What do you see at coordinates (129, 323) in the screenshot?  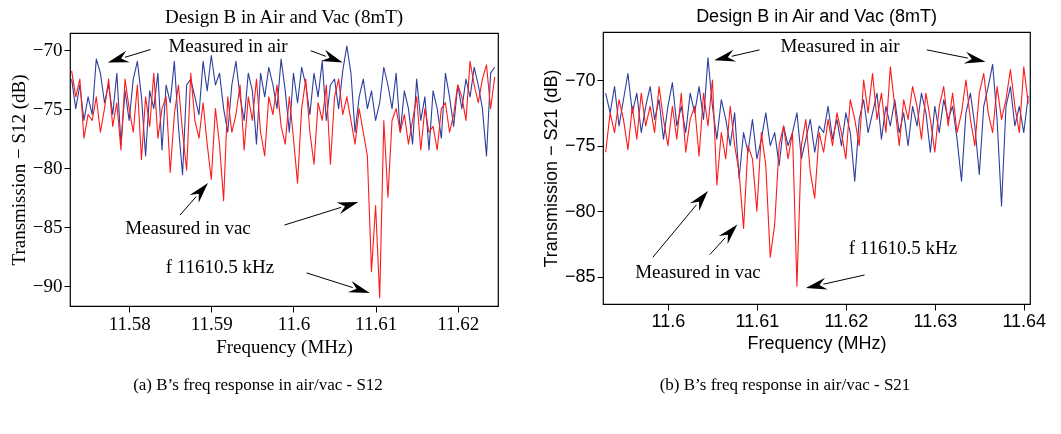 I see `x-tick-label: 11.58` at bounding box center [129, 323].